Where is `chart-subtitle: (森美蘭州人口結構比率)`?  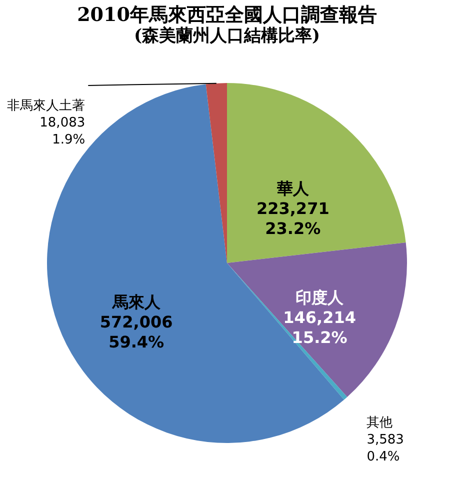
chart-subtitle: (森美蘭州人口結構比率) is located at coordinates (227, 36).